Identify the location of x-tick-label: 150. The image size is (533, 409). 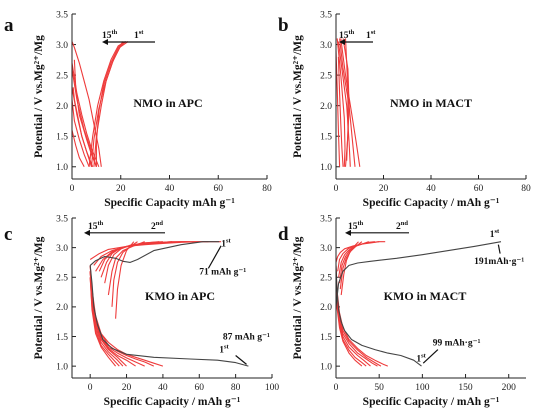
(465, 388).